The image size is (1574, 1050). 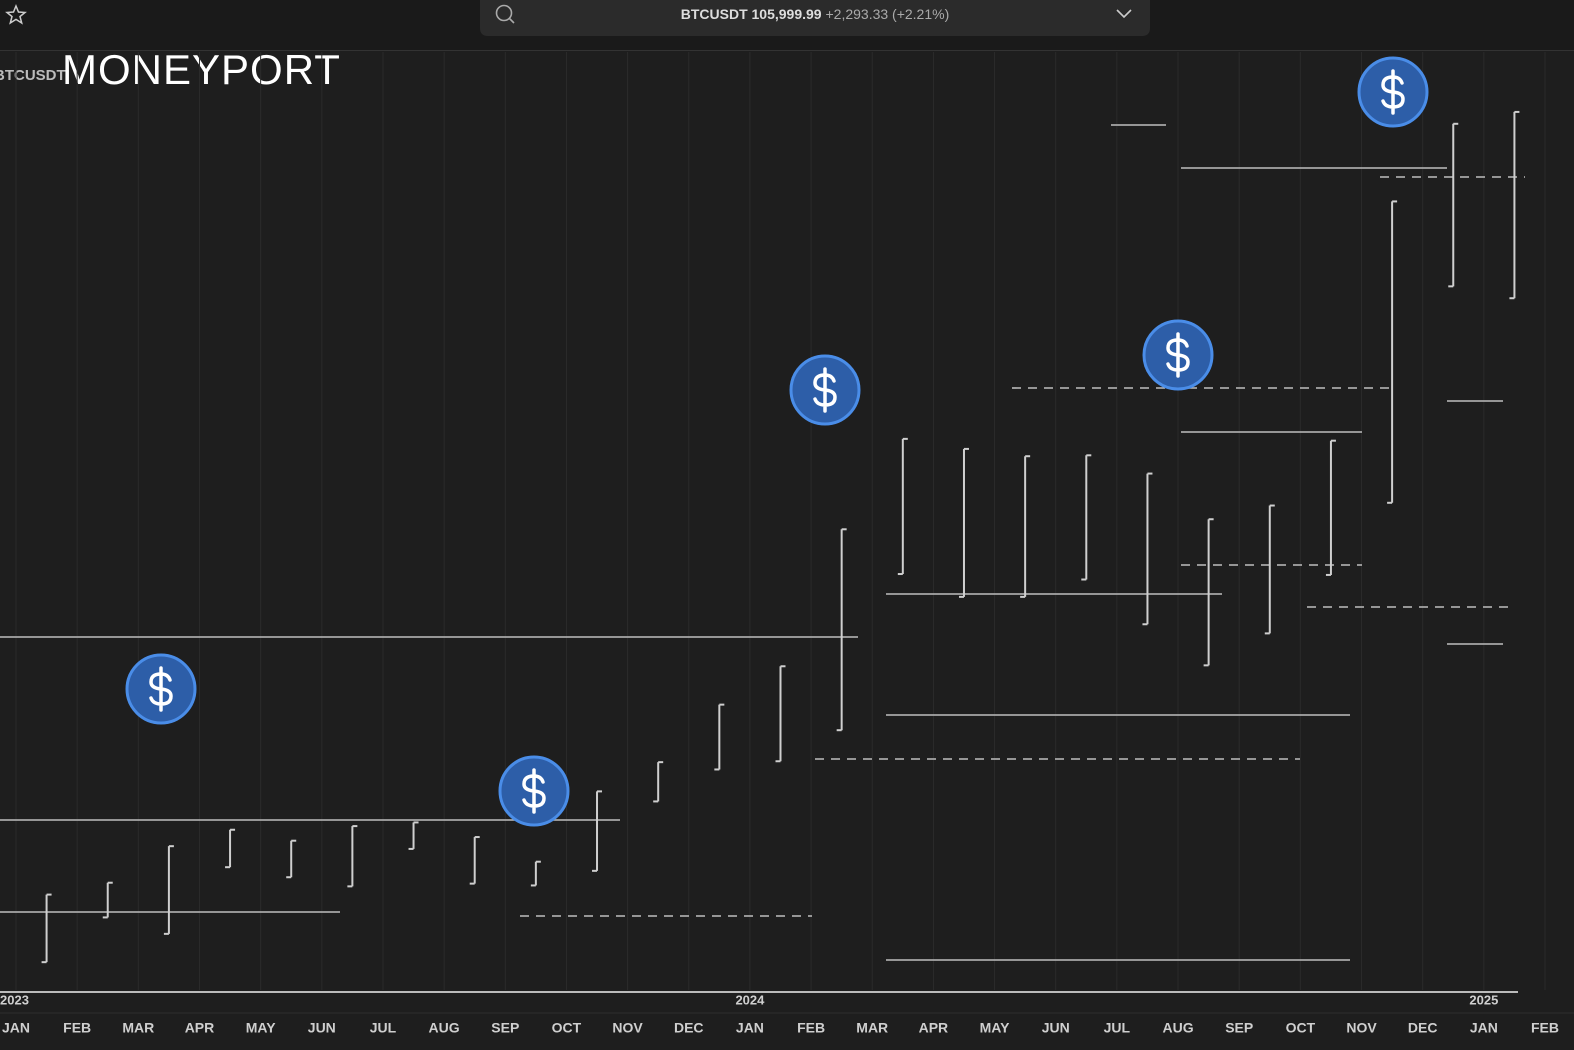 I want to click on search-box, so click(x=815, y=18).